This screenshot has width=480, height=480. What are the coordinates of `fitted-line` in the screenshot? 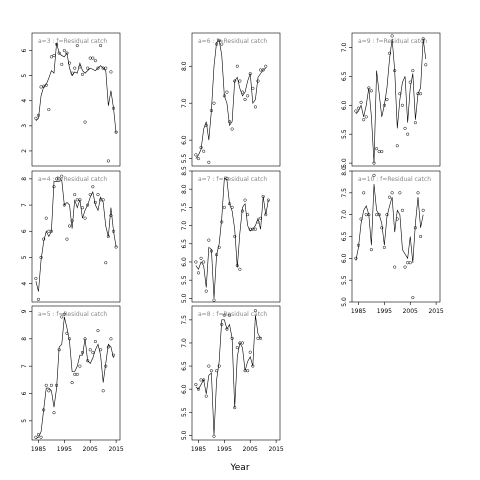 It's located at (230, 99).